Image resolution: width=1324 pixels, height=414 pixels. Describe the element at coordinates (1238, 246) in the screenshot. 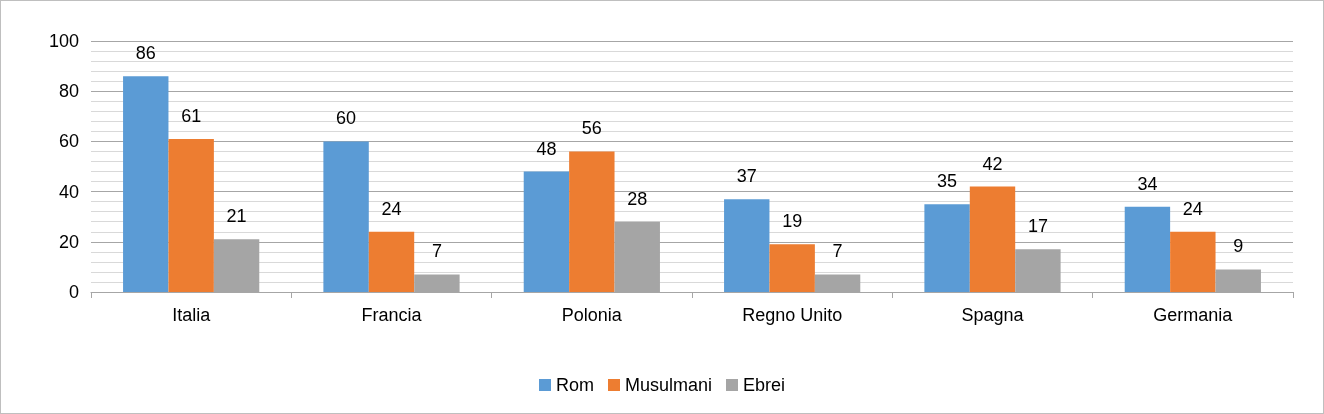

I see `data-label: 9` at that location.